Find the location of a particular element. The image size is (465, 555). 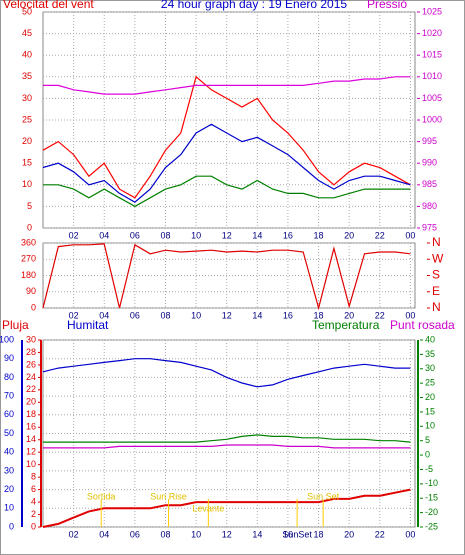

annotation: Sortida is located at coordinates (101, 496).